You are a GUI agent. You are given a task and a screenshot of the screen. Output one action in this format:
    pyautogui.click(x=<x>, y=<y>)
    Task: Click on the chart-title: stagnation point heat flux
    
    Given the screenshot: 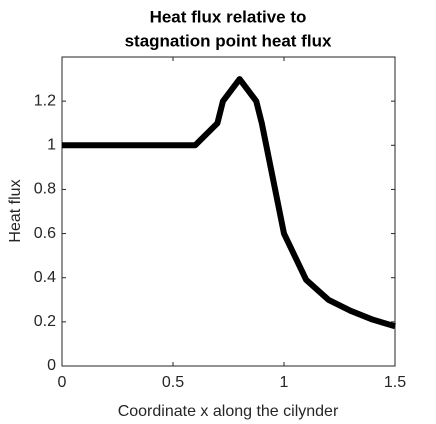 What is the action you would take?
    pyautogui.click(x=228, y=40)
    